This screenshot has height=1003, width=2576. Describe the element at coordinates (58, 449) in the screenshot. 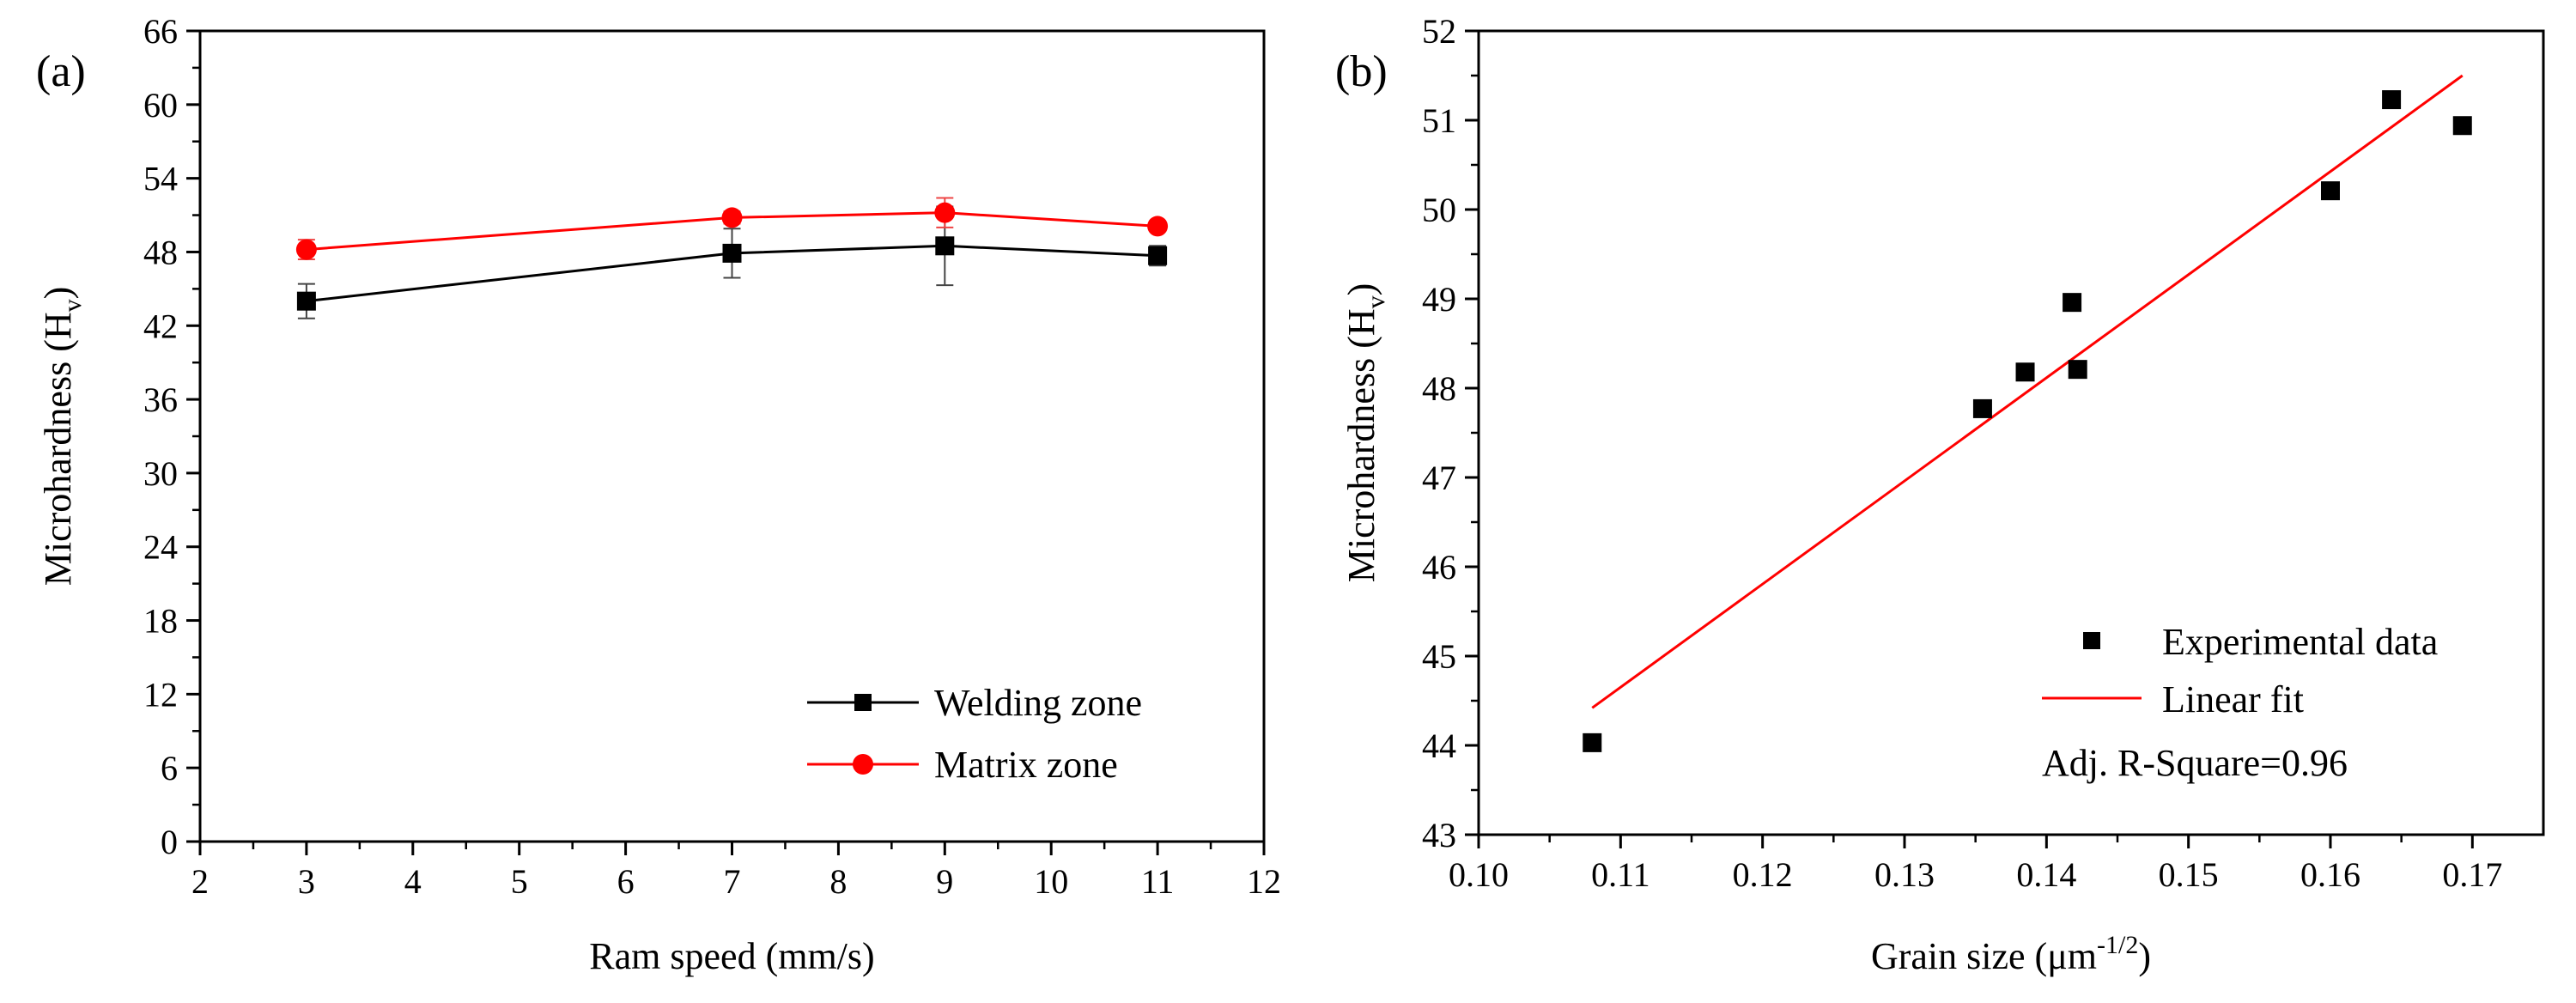

I see `panel-a-y-axis-title-main: Microhardness (H` at that location.